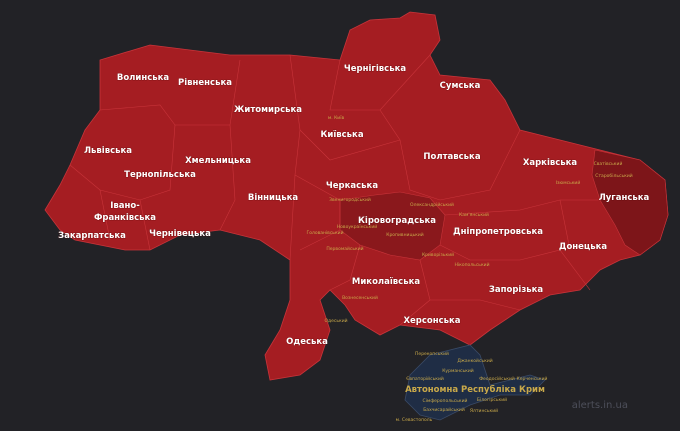  Describe the element at coordinates (600, 405) in the screenshot. I see `watermark: alerts.in.ua` at that location.